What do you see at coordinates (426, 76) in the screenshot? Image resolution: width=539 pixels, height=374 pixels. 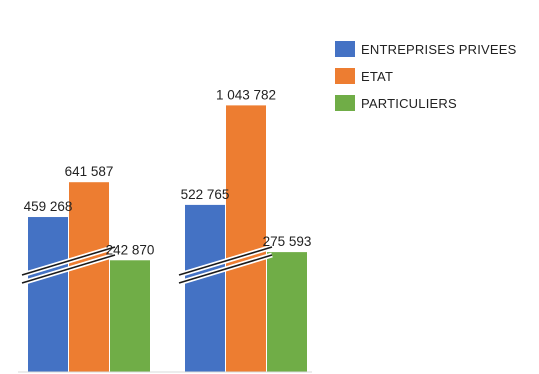 I see `legend-item-etat: ETAT` at bounding box center [426, 76].